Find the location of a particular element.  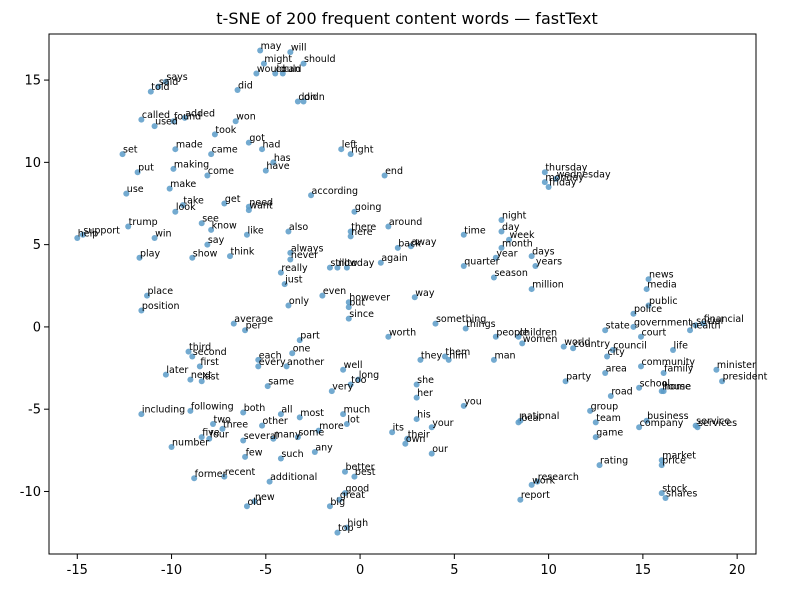

word-label: called is located at coordinates (156, 115).